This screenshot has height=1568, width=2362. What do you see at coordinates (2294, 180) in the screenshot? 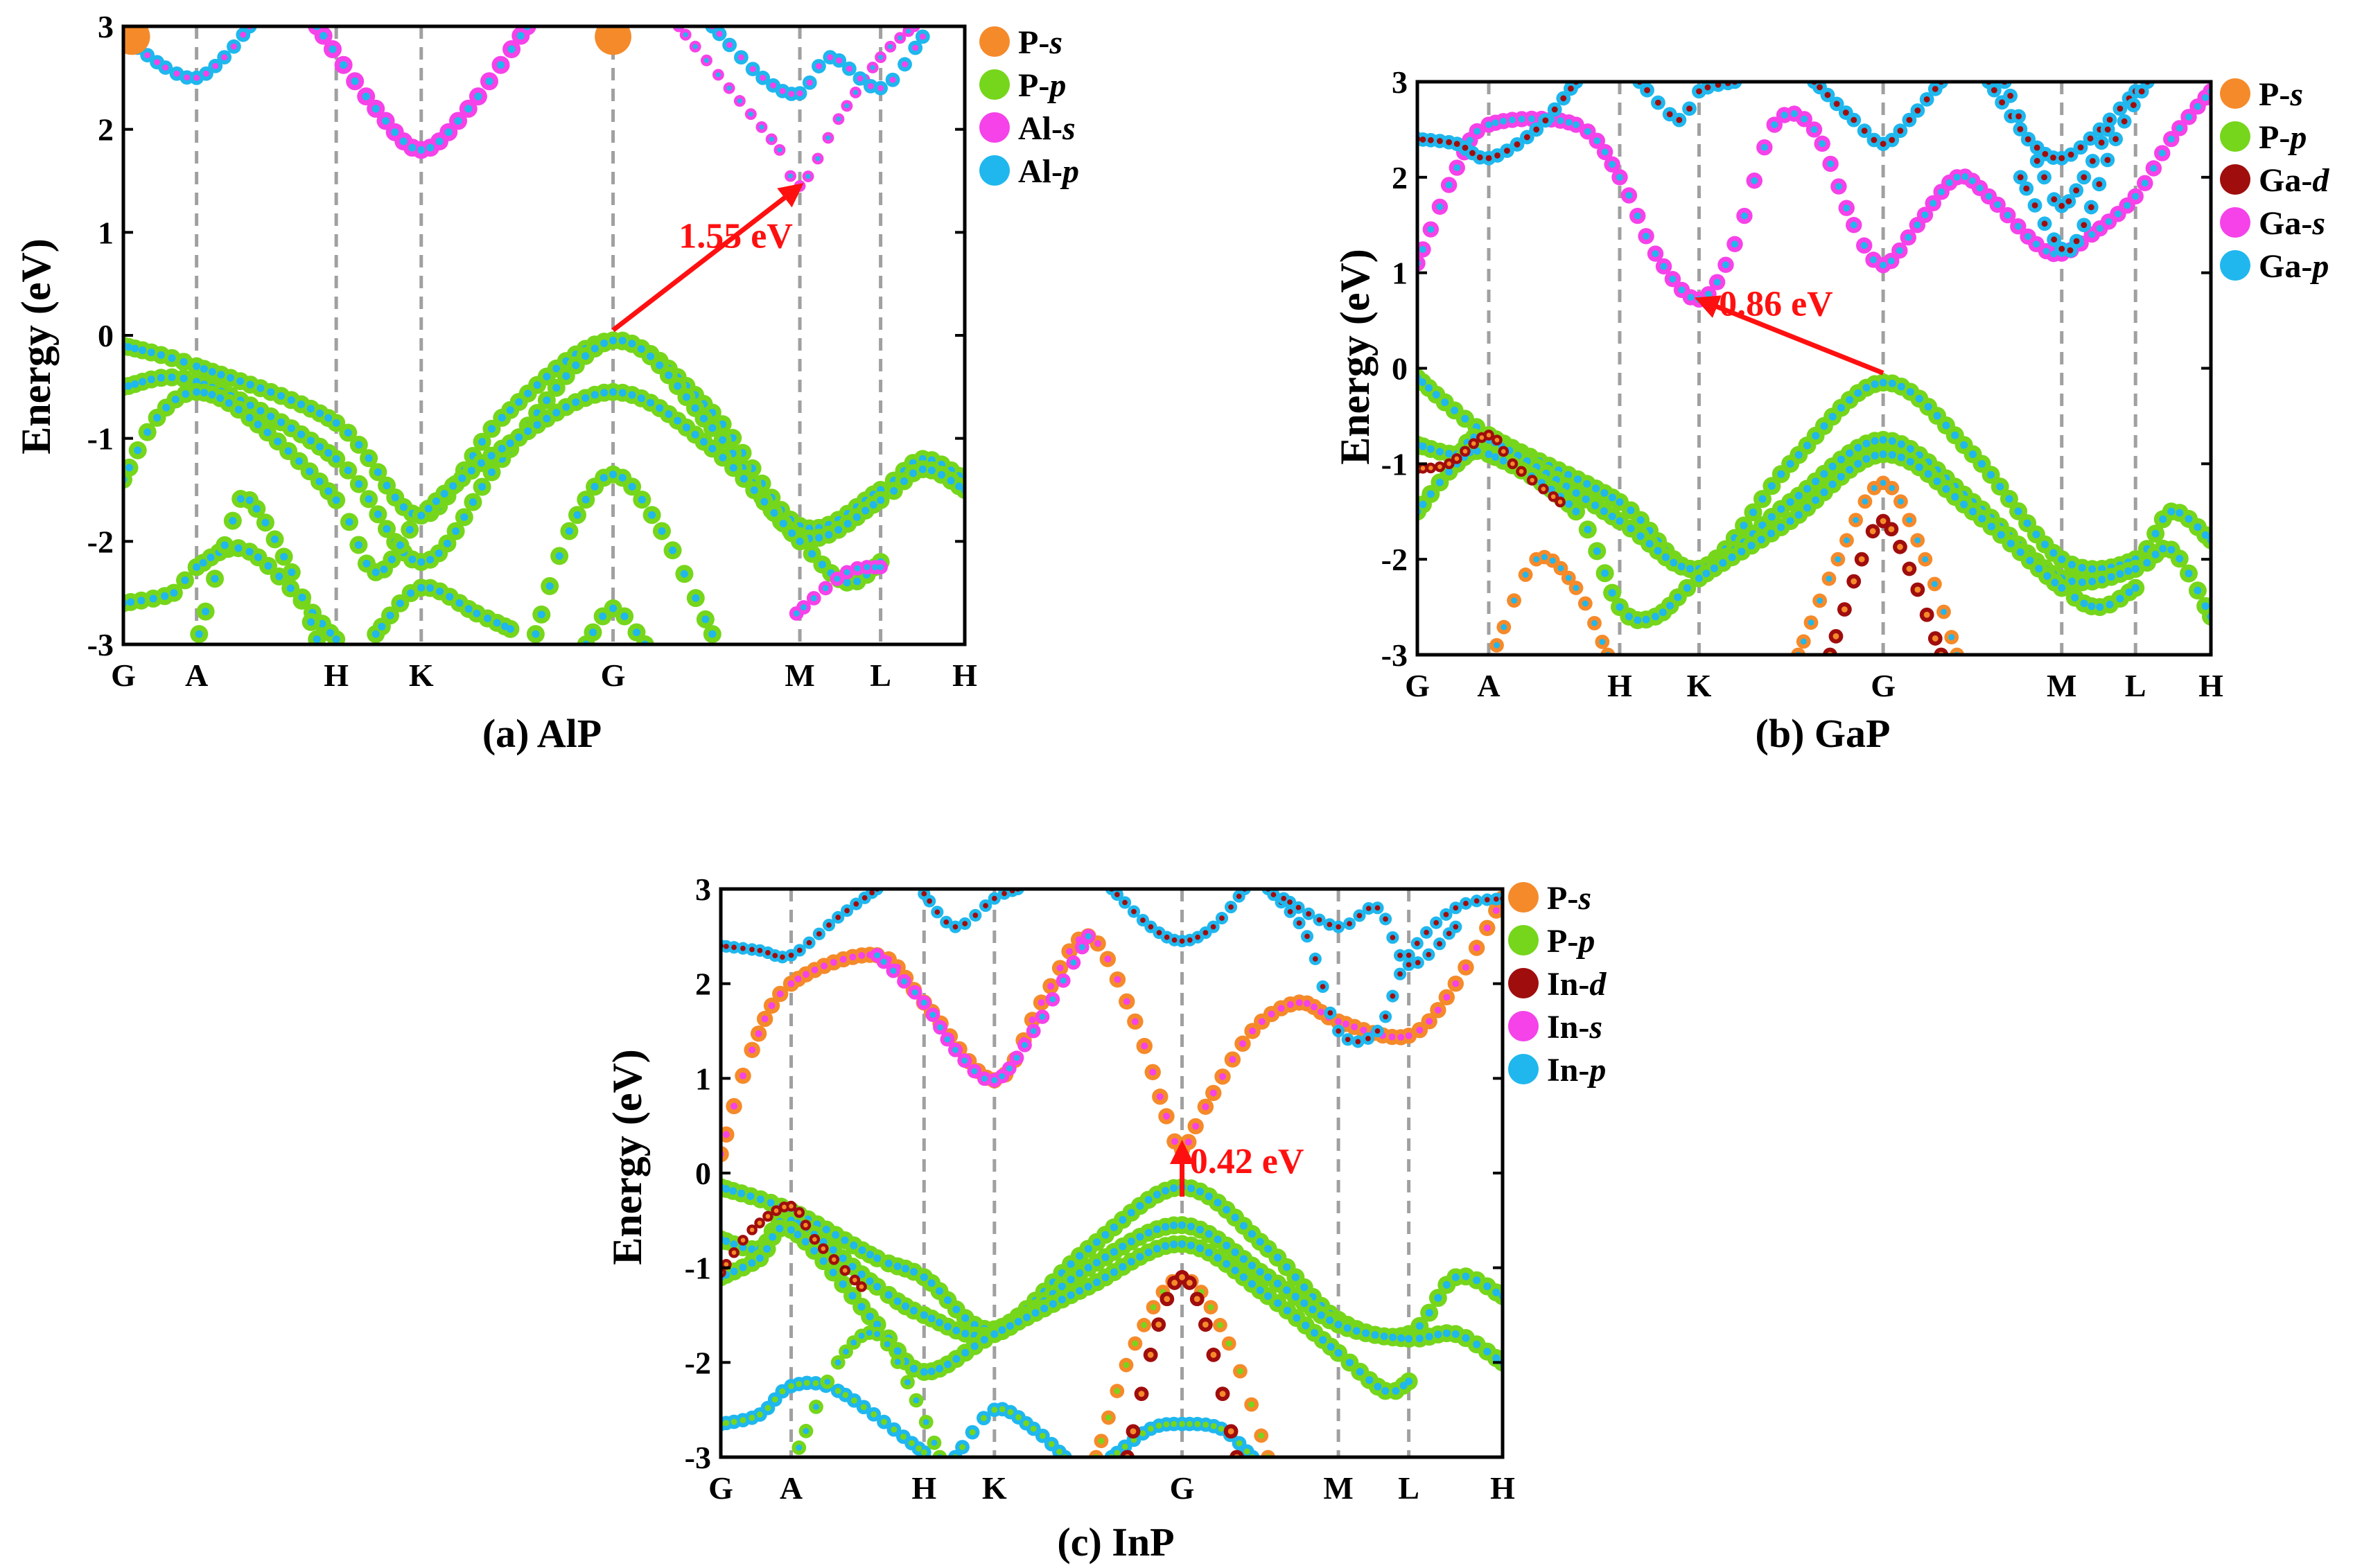
I see `legend-label: Ga-d` at bounding box center [2294, 180].